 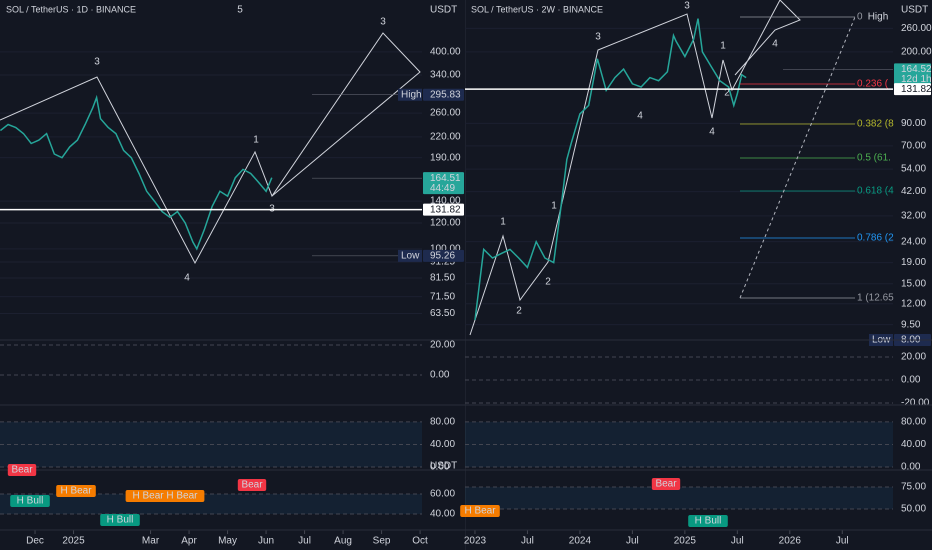 What do you see at coordinates (913, 262) in the screenshot?
I see `y-tick-label: 19.00` at bounding box center [913, 262].